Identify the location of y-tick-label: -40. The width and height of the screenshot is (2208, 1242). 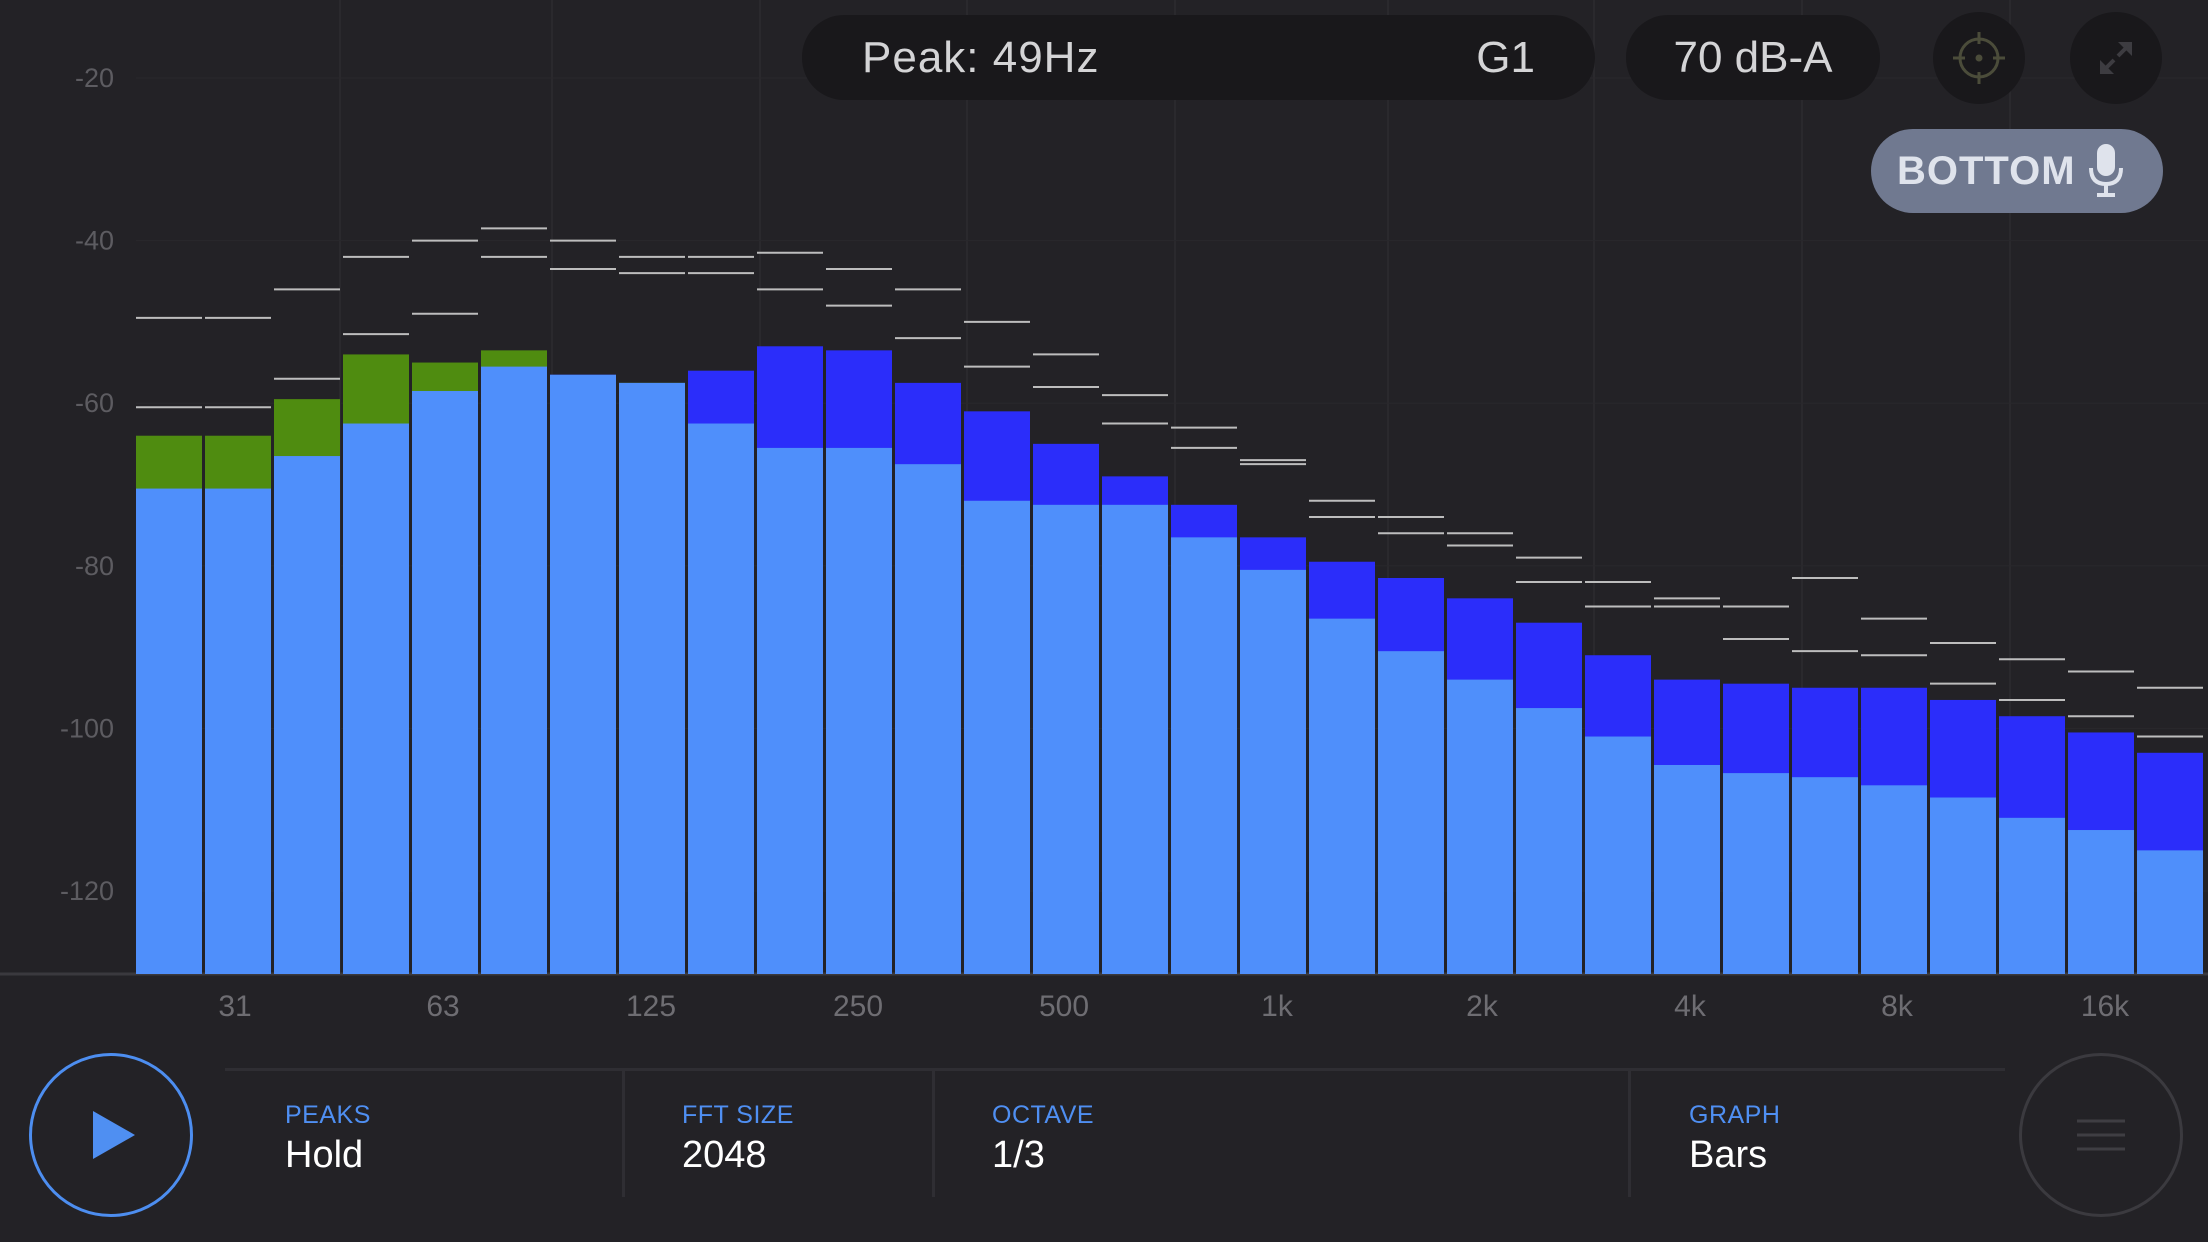
(94, 241).